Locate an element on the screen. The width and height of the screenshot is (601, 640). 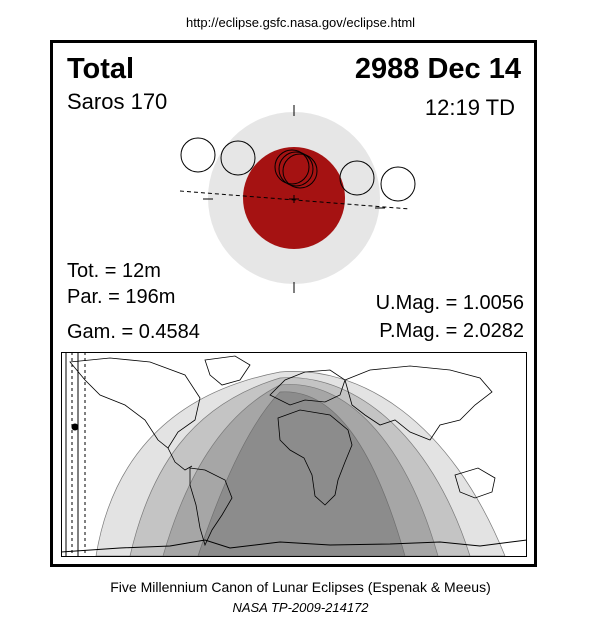
gamma-value: Gam. = 0.4584 is located at coordinates (133, 332).